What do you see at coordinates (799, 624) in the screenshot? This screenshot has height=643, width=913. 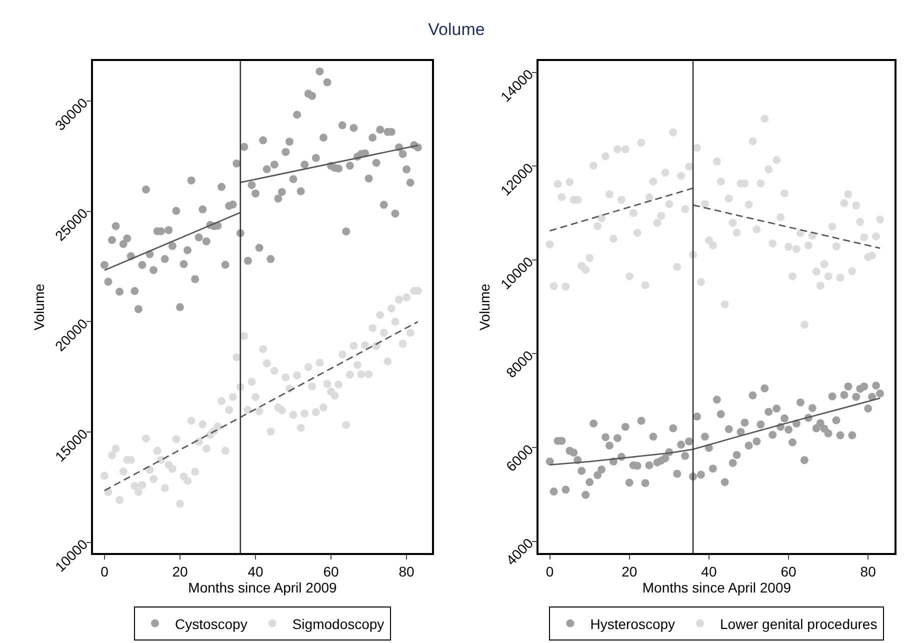 I see `legend-label: Lower genital procedures` at bounding box center [799, 624].